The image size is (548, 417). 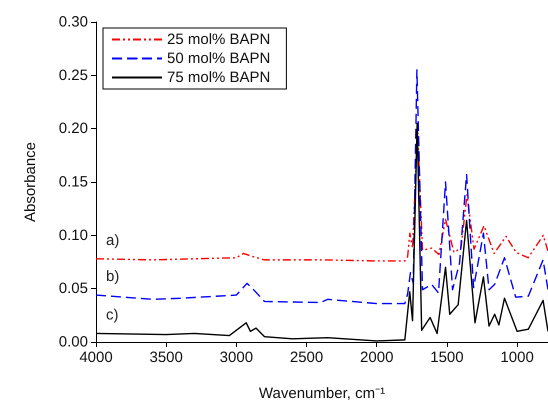 I want to click on y-tick-label: 0.05, so click(x=73, y=289).